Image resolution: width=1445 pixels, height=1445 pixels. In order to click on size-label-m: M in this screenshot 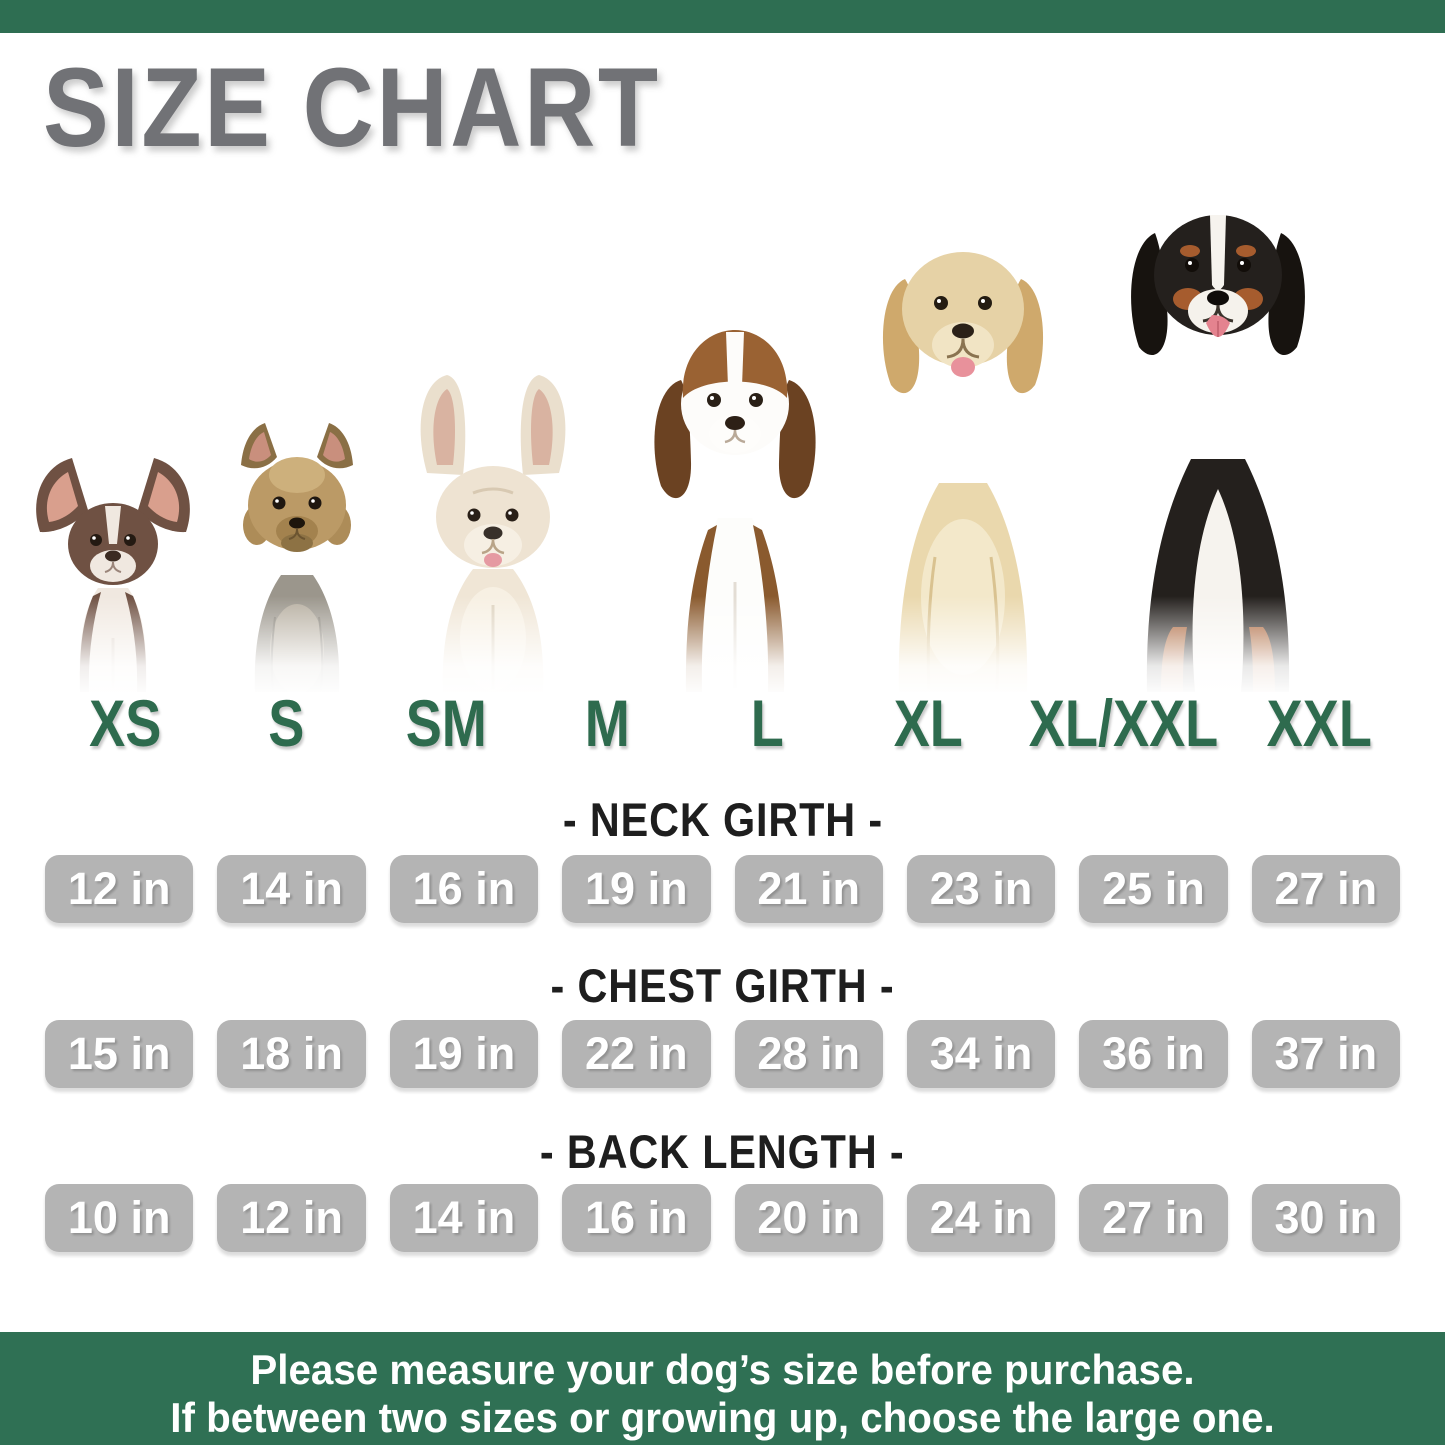, I will do `click(607, 723)`.